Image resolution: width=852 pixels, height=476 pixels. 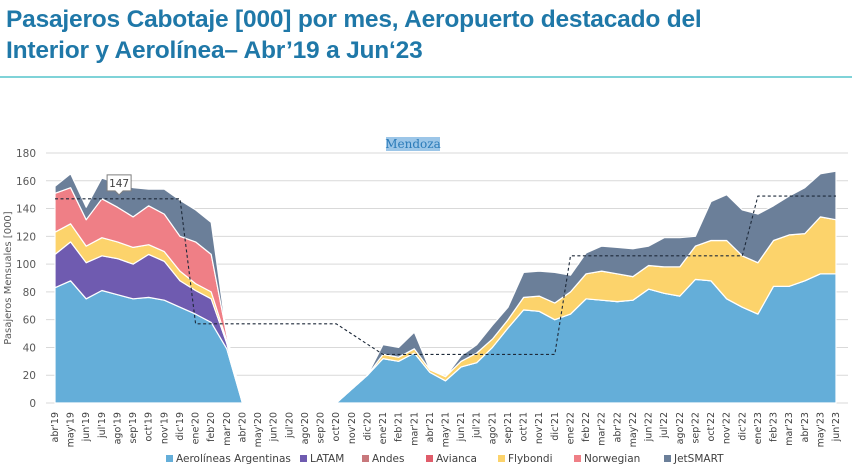 What do you see at coordinates (274, 427) in the screenshot?
I see `x-tick-label: jun'20` at bounding box center [274, 427].